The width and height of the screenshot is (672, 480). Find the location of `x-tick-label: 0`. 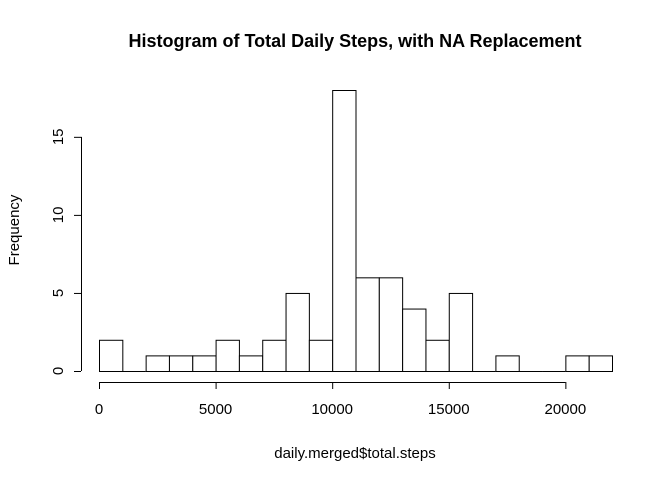

x-tick-label: 0 is located at coordinates (99, 409).